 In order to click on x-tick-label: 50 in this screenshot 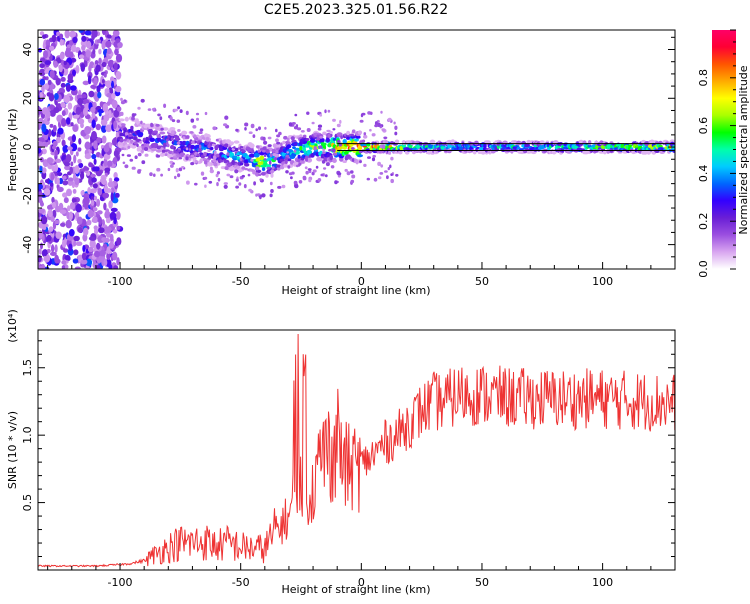, I will do `click(482, 281)`.